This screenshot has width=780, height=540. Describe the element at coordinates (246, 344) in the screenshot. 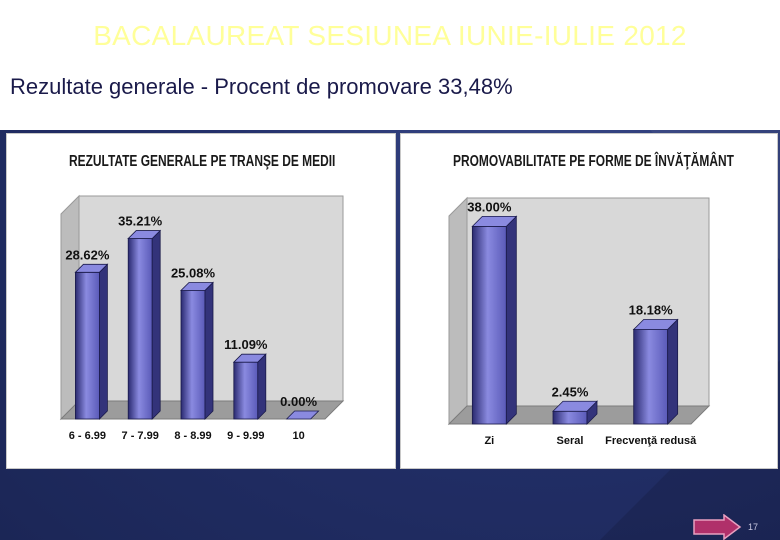

I see `data-label-3: 11.09%` at that location.